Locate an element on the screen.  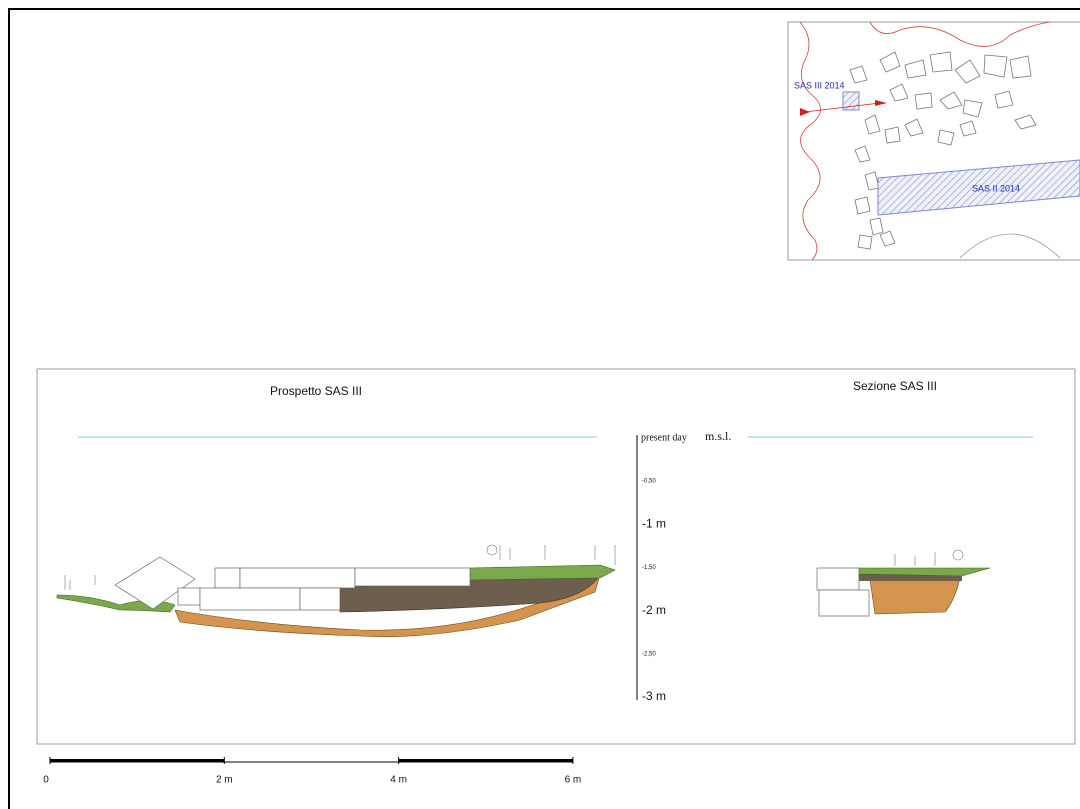
section-drawing is located at coordinates (903, 583).